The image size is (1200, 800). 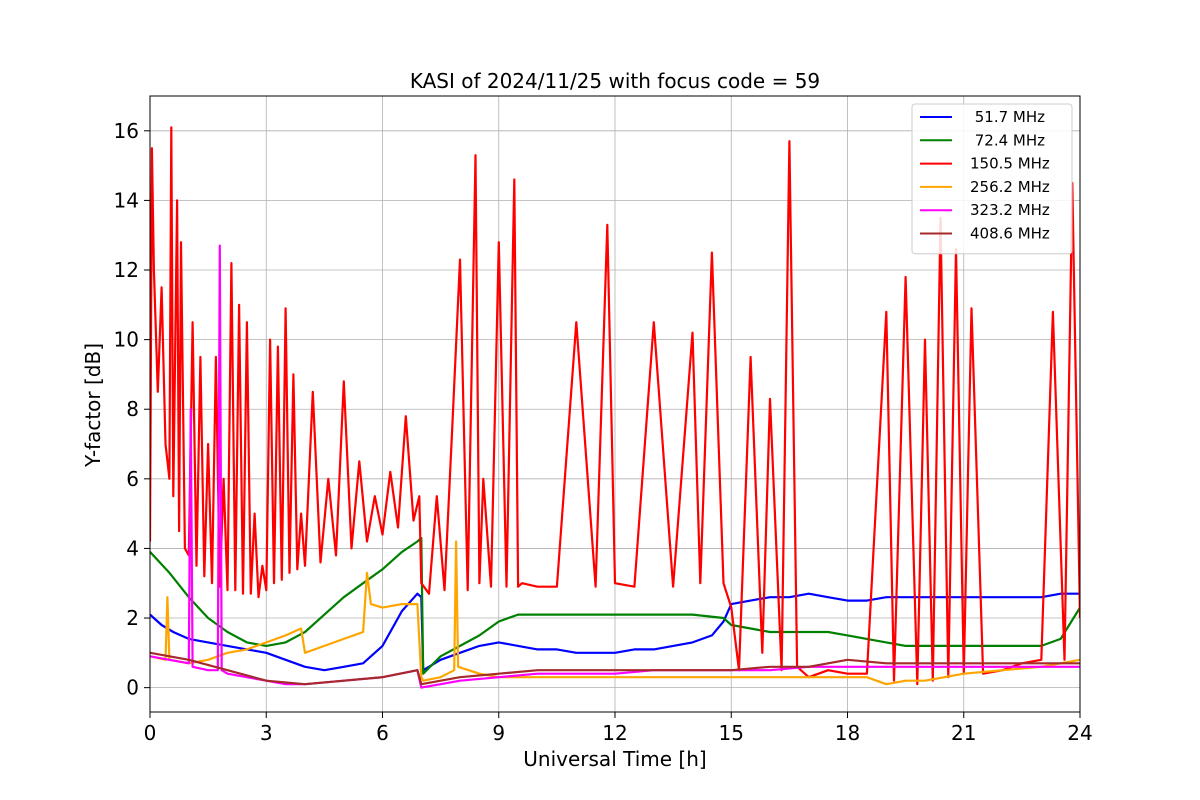 I want to click on x-tick-label: 6, so click(x=382, y=733).